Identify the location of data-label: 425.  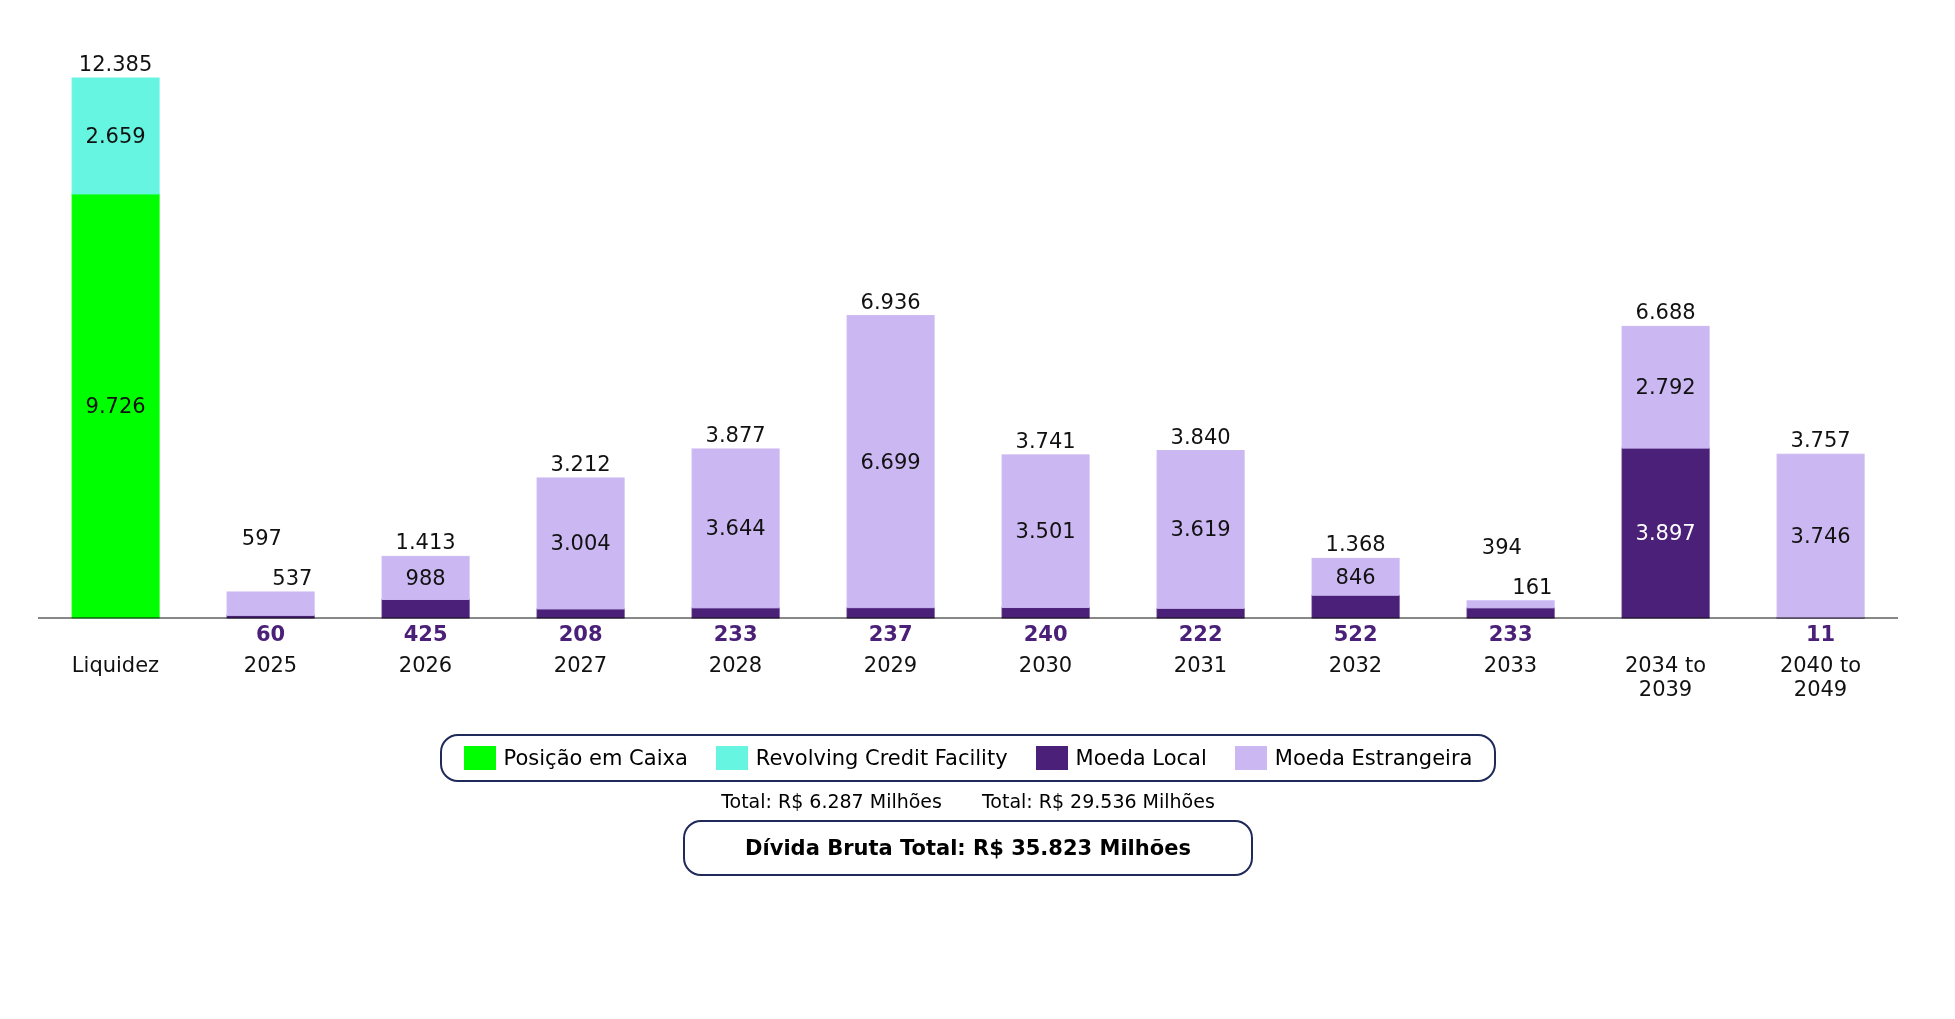
(425, 634).